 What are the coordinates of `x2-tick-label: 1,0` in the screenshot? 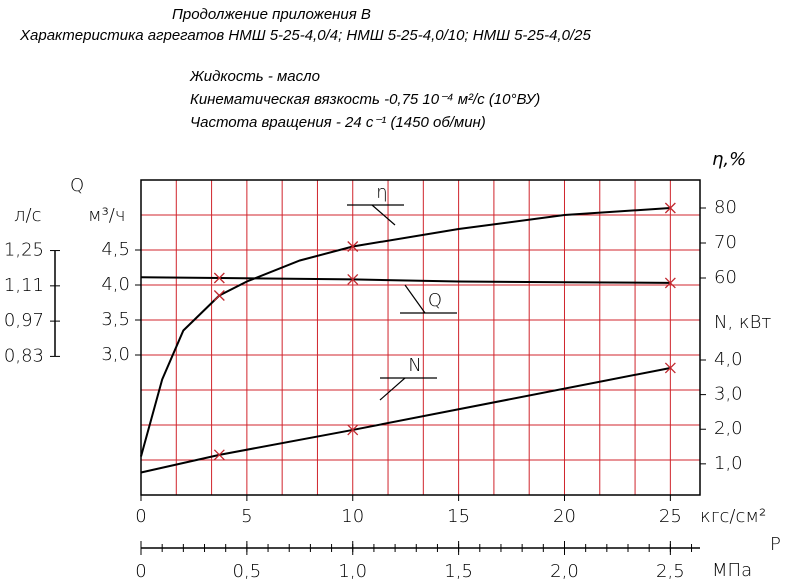 It's located at (352, 571).